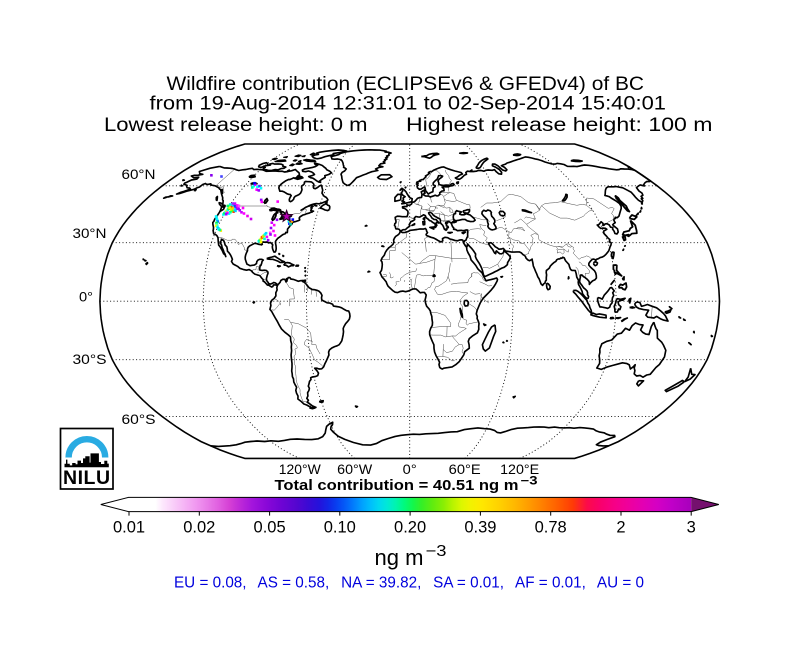 The height and width of the screenshot is (650, 800). I want to click on svg-text: 60°E, so click(465, 469).